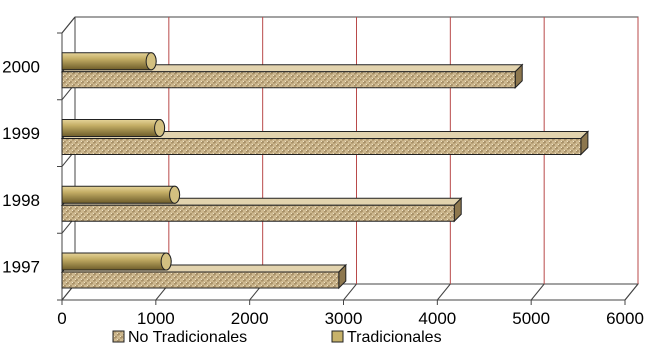 This screenshot has height=349, width=647. What do you see at coordinates (21, 66) in the screenshot?
I see `y-category-label: 2000` at bounding box center [21, 66].